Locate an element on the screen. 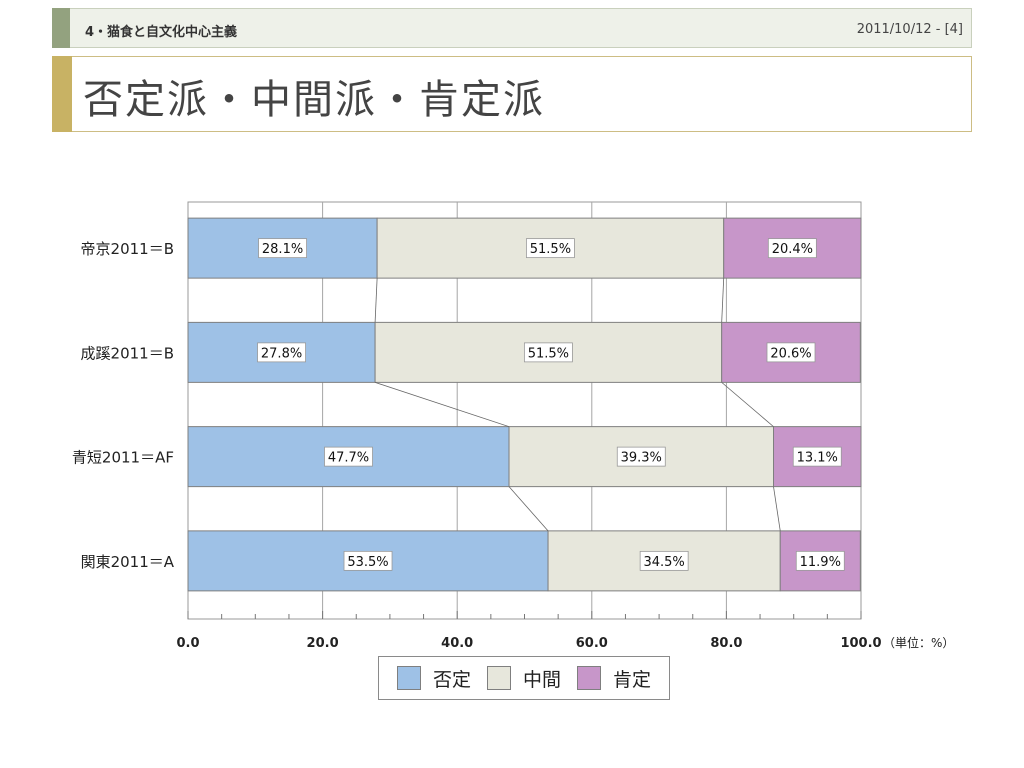 This screenshot has width=1024, height=768. legend-swatch-positive is located at coordinates (588, 678).